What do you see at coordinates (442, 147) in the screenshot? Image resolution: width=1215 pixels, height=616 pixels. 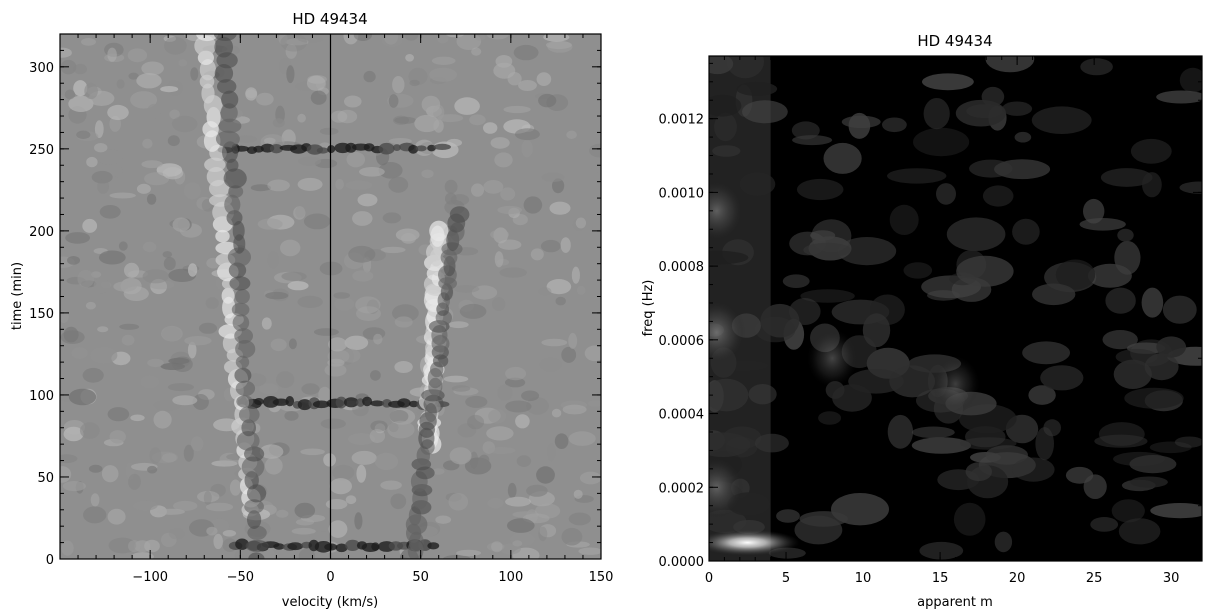 I see `dark-band-blob` at bounding box center [442, 147].